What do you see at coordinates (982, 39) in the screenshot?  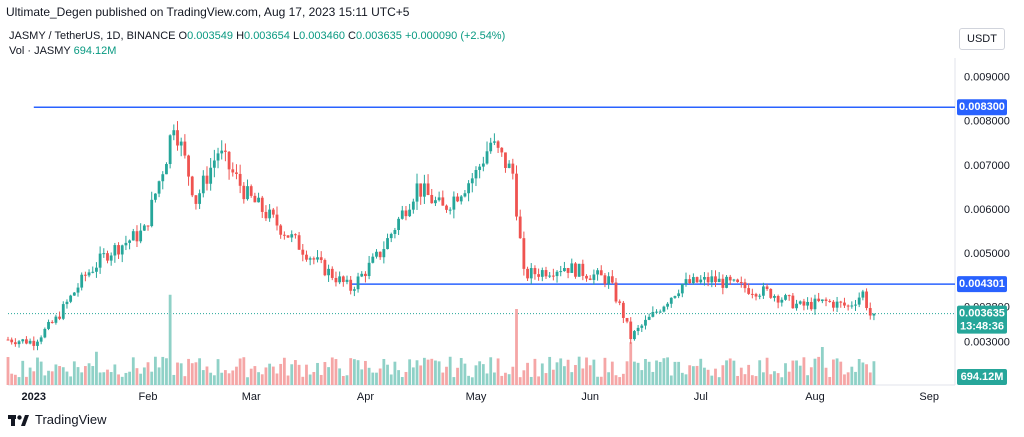 I see `currency-button: USDT` at bounding box center [982, 39].